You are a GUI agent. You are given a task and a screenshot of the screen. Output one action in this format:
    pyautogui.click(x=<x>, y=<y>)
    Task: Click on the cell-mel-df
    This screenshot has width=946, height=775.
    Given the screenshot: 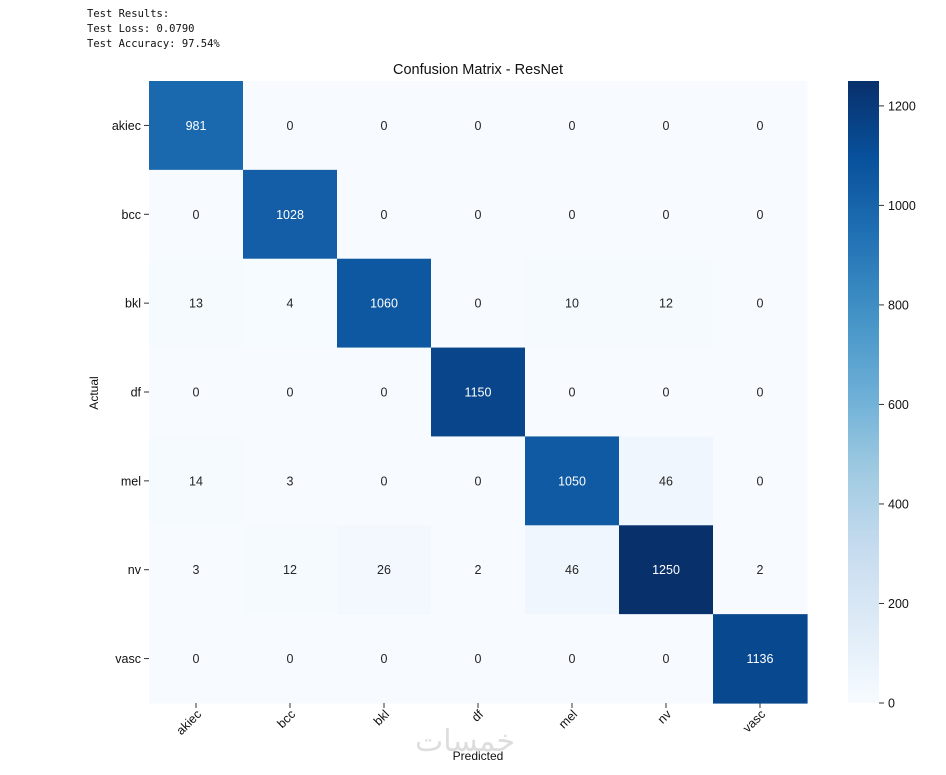 What is the action you would take?
    pyautogui.click(x=478, y=481)
    